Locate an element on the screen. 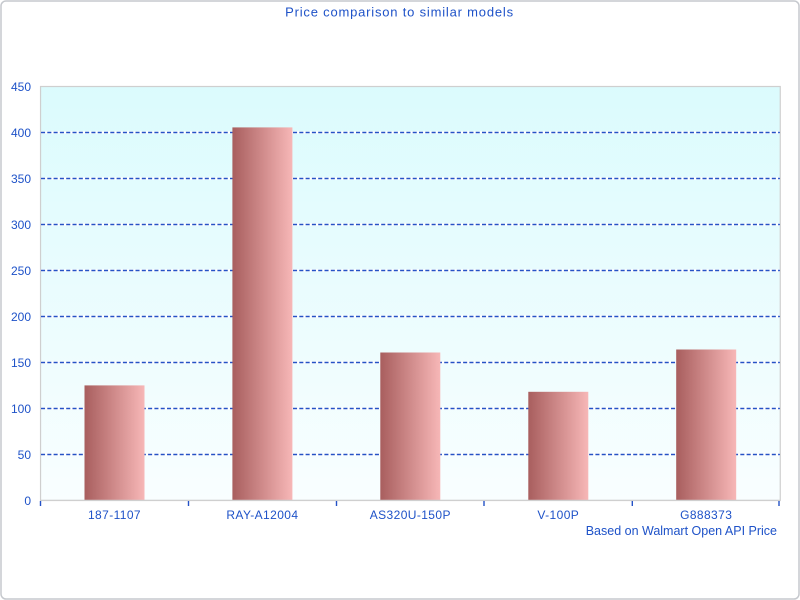 The image size is (800, 600). svg-text: 100 is located at coordinates (21, 409).